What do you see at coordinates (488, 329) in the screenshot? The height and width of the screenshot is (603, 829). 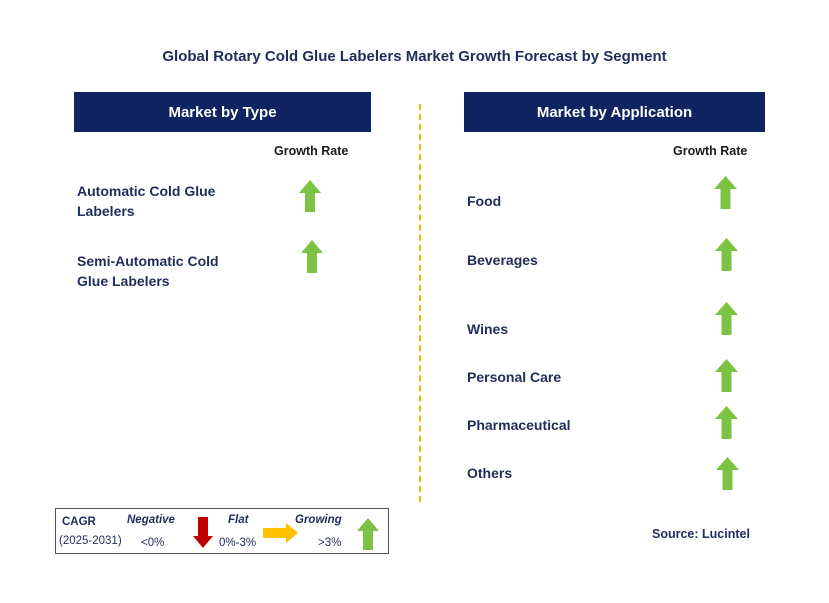 I see `application-item-wines: Wines` at bounding box center [488, 329].